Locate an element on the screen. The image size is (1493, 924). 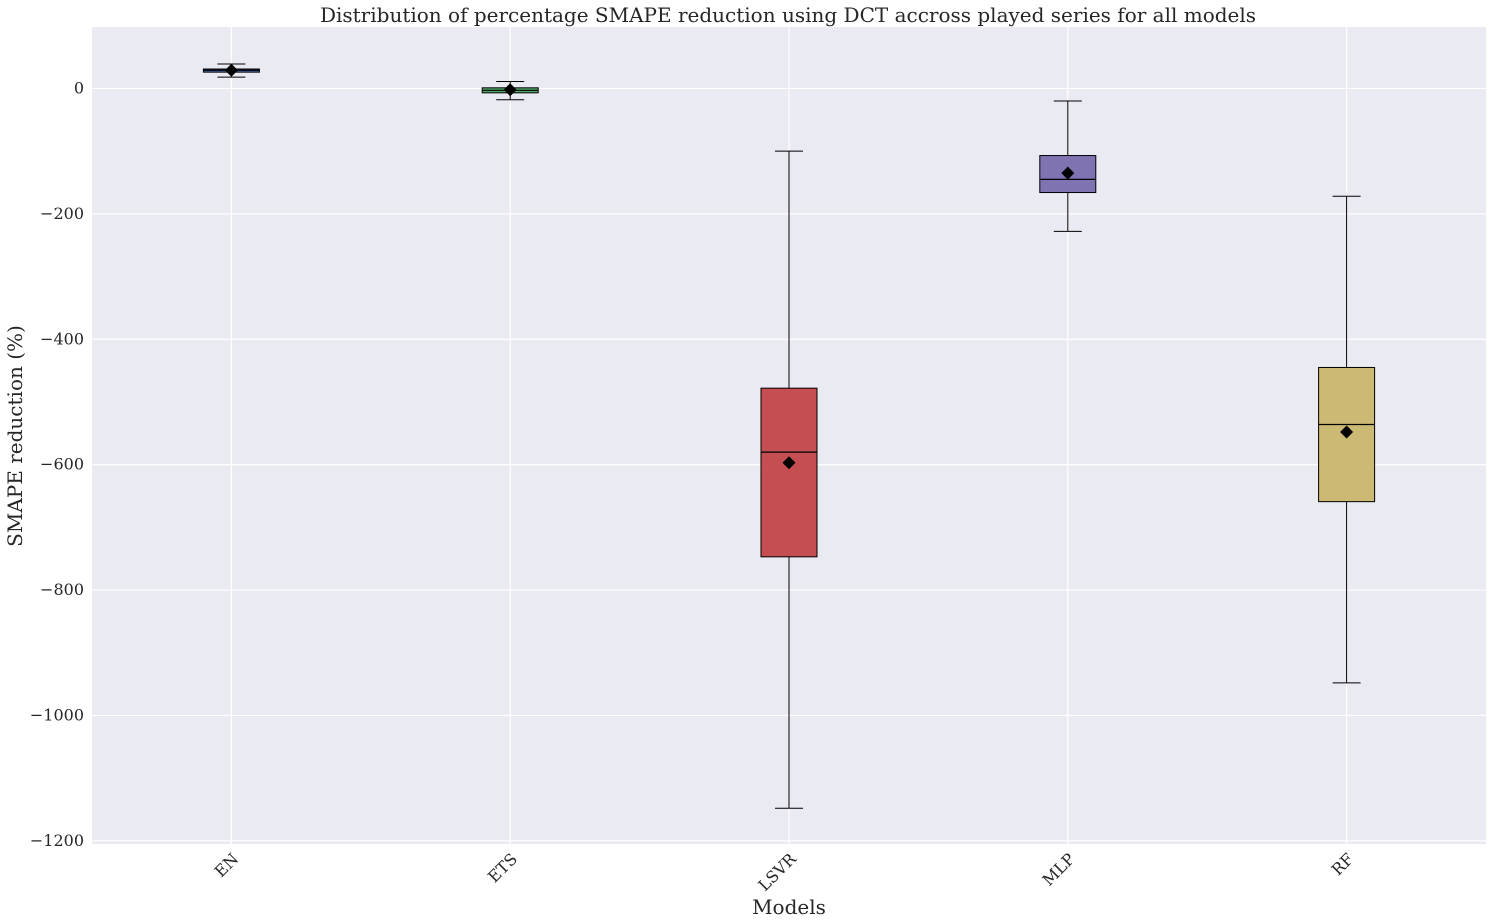
y-tick-label: −1000 is located at coordinates (57, 714).